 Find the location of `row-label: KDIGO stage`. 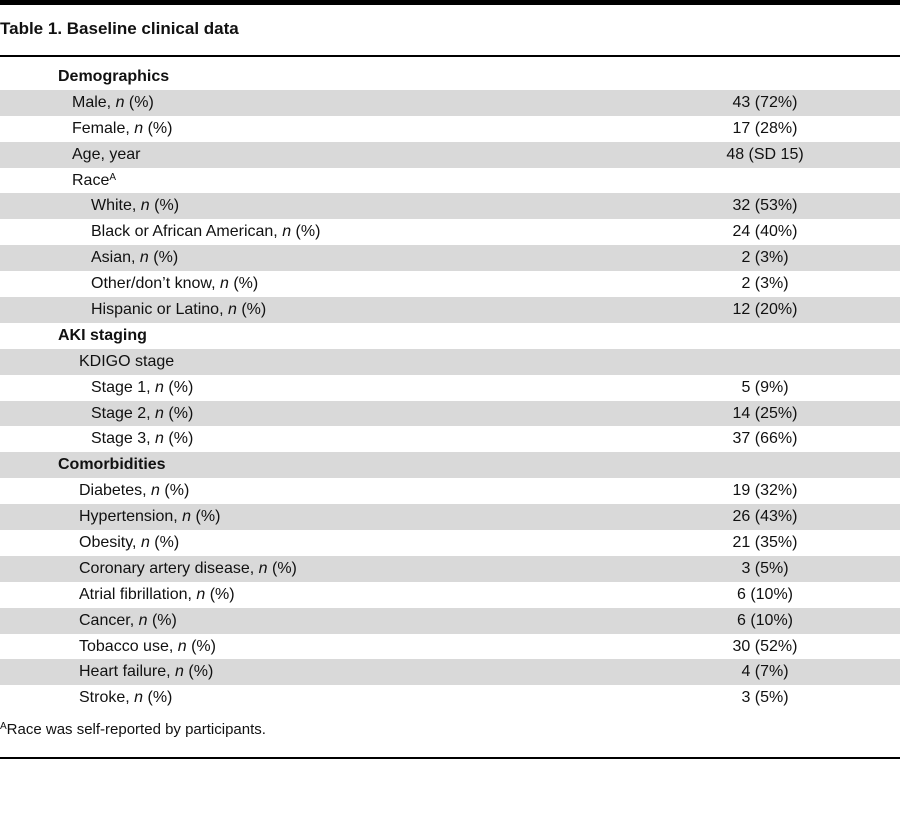

row-label: KDIGO stage is located at coordinates (127, 361).